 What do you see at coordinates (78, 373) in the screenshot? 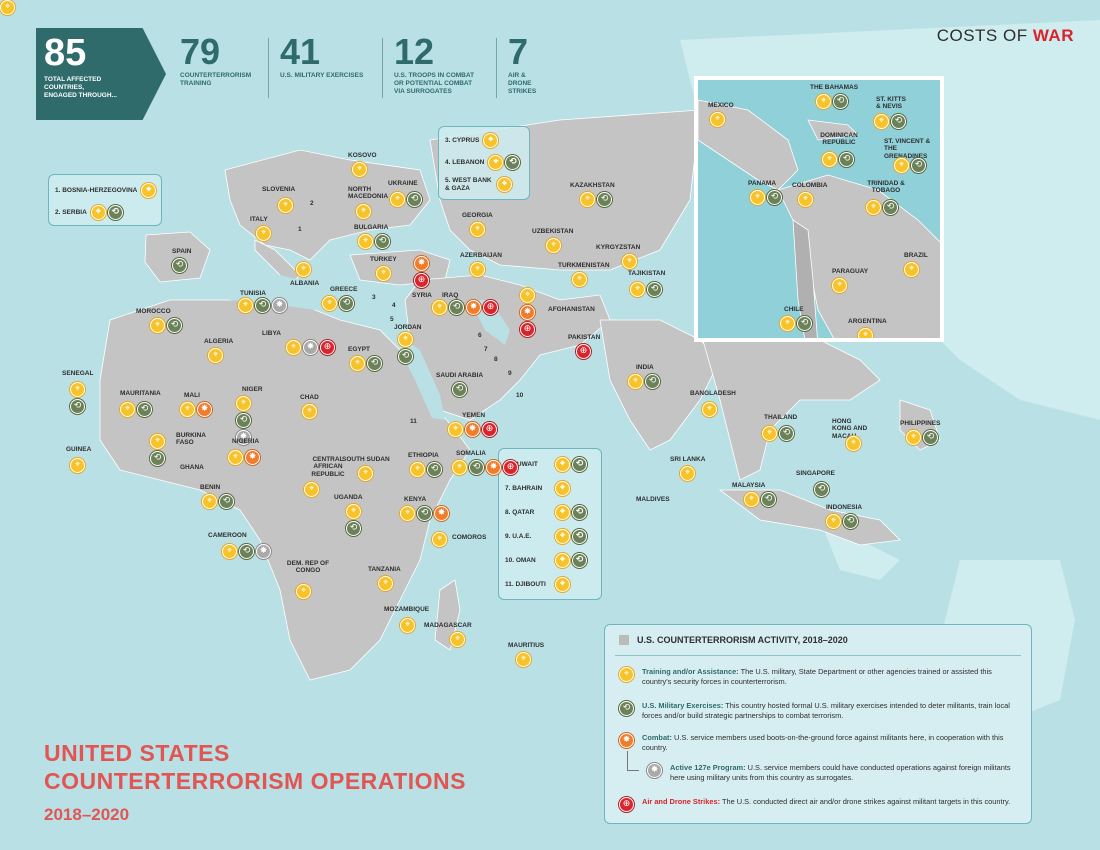
I see `country-label: SENEGAL` at bounding box center [78, 373].